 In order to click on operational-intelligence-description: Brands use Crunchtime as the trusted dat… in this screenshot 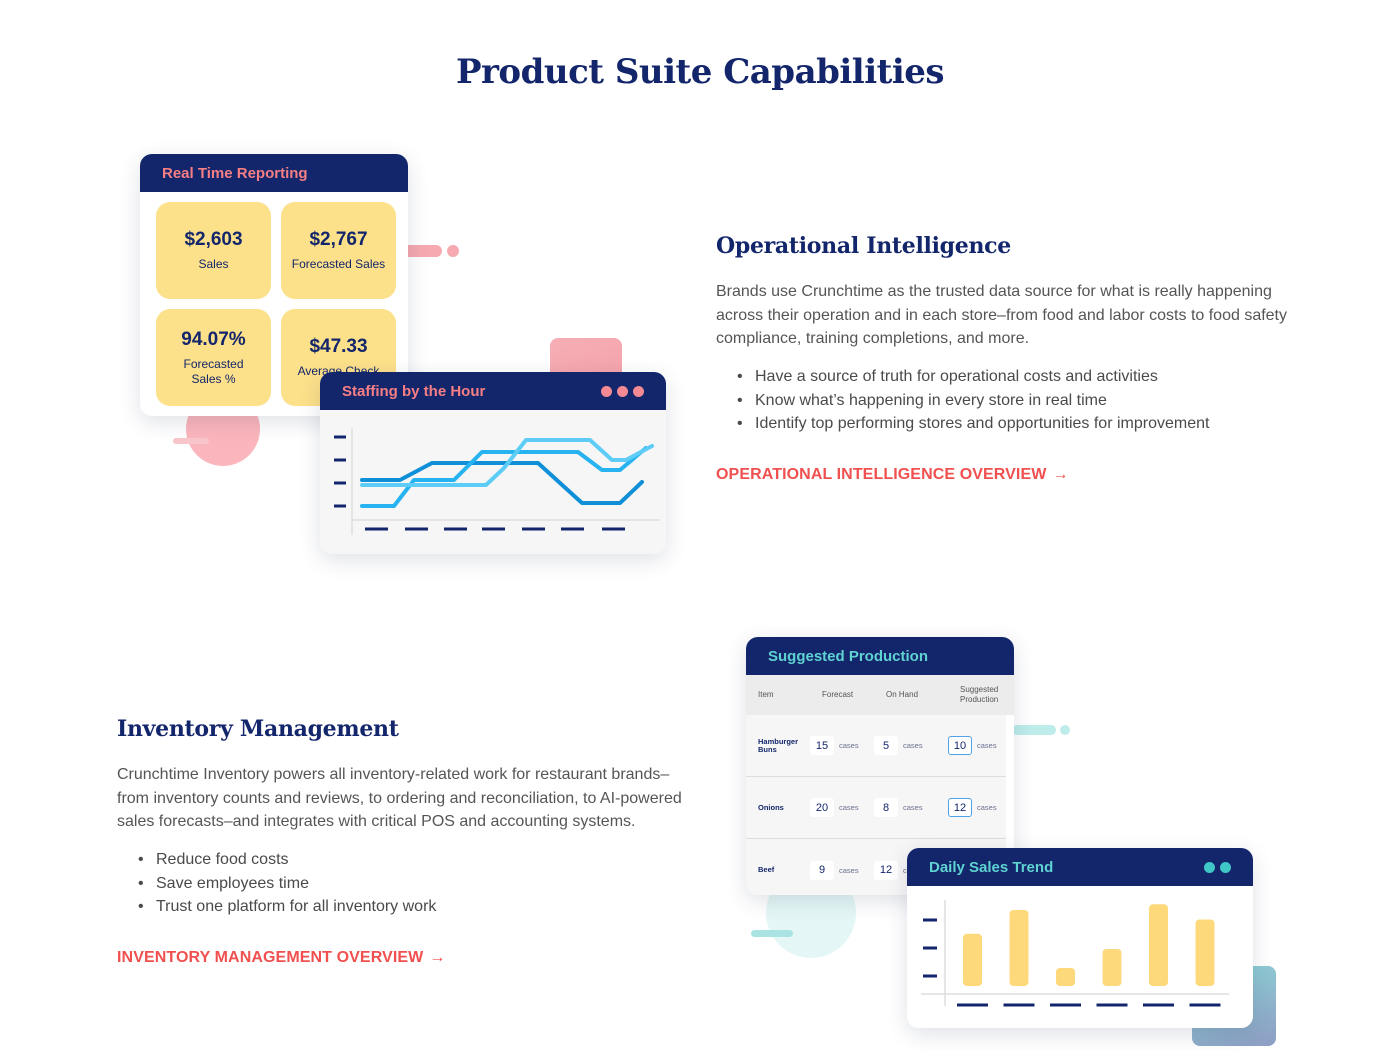, I will do `click(1011, 315)`.